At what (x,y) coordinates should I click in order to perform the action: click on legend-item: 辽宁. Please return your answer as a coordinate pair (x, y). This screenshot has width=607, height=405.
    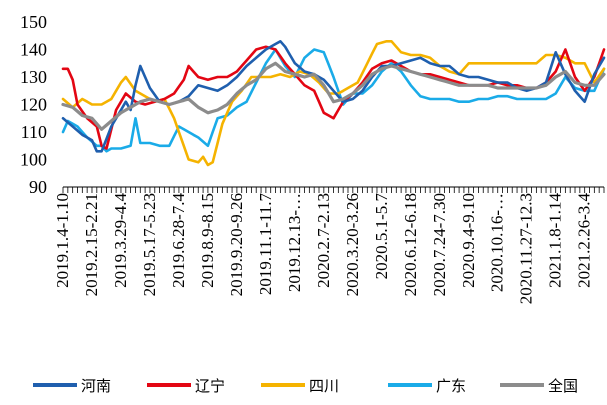
    Looking at the image, I should click on (186, 385).